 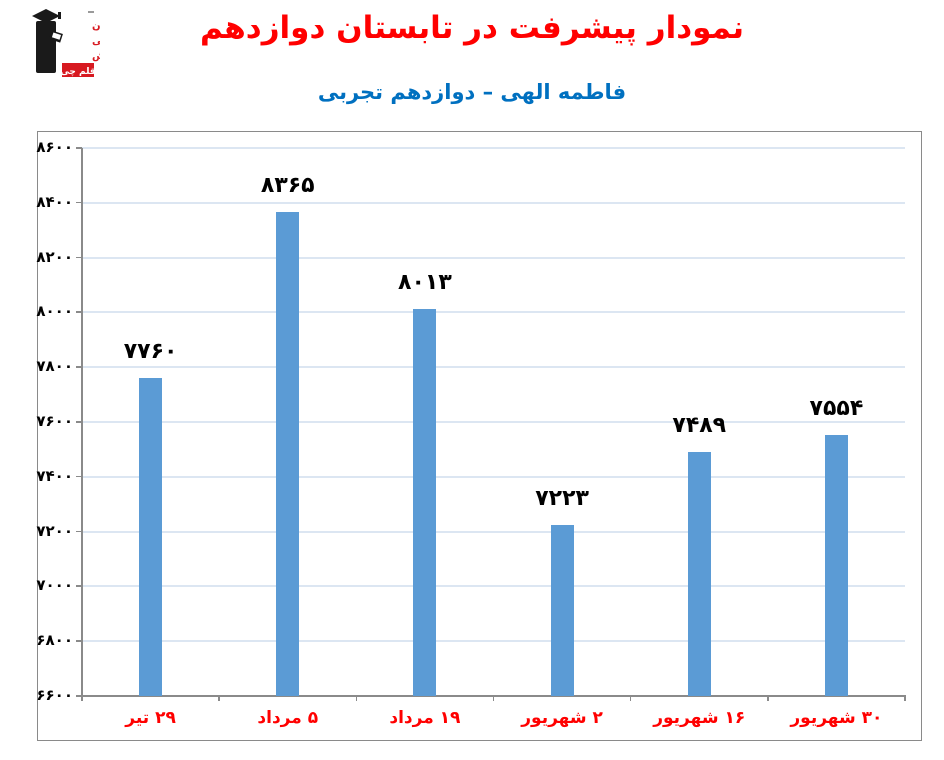 What do you see at coordinates (150, 352) in the screenshot?
I see `bar-value-label: ۷۷۶۰` at bounding box center [150, 352].